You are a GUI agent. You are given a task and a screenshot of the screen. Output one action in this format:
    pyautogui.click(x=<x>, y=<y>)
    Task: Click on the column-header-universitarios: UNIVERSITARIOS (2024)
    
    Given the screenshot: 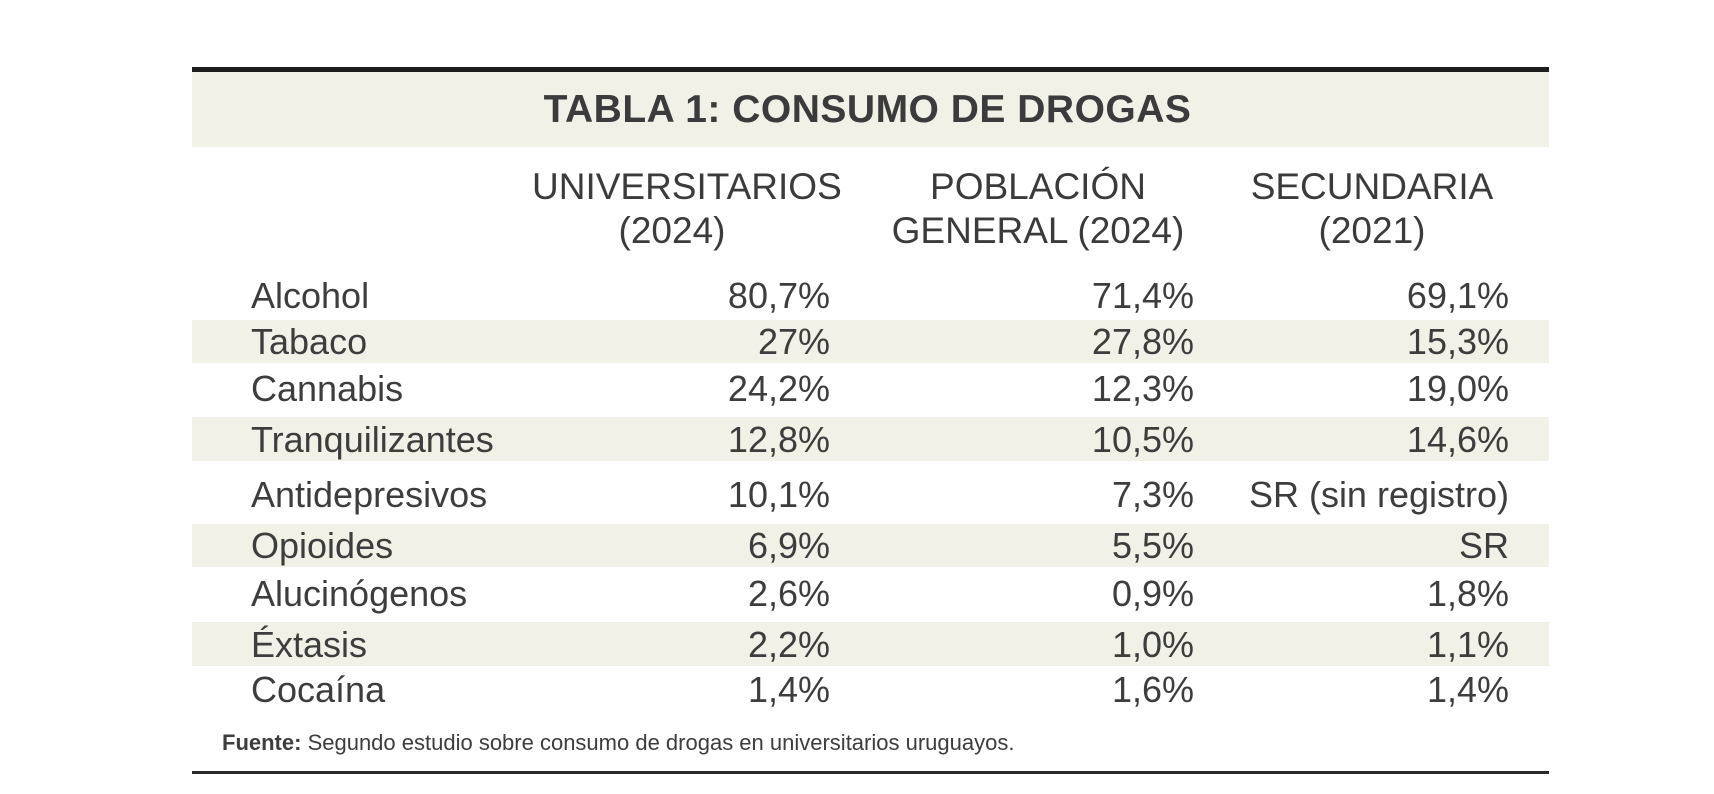 What is the action you would take?
    pyautogui.click(x=687, y=209)
    